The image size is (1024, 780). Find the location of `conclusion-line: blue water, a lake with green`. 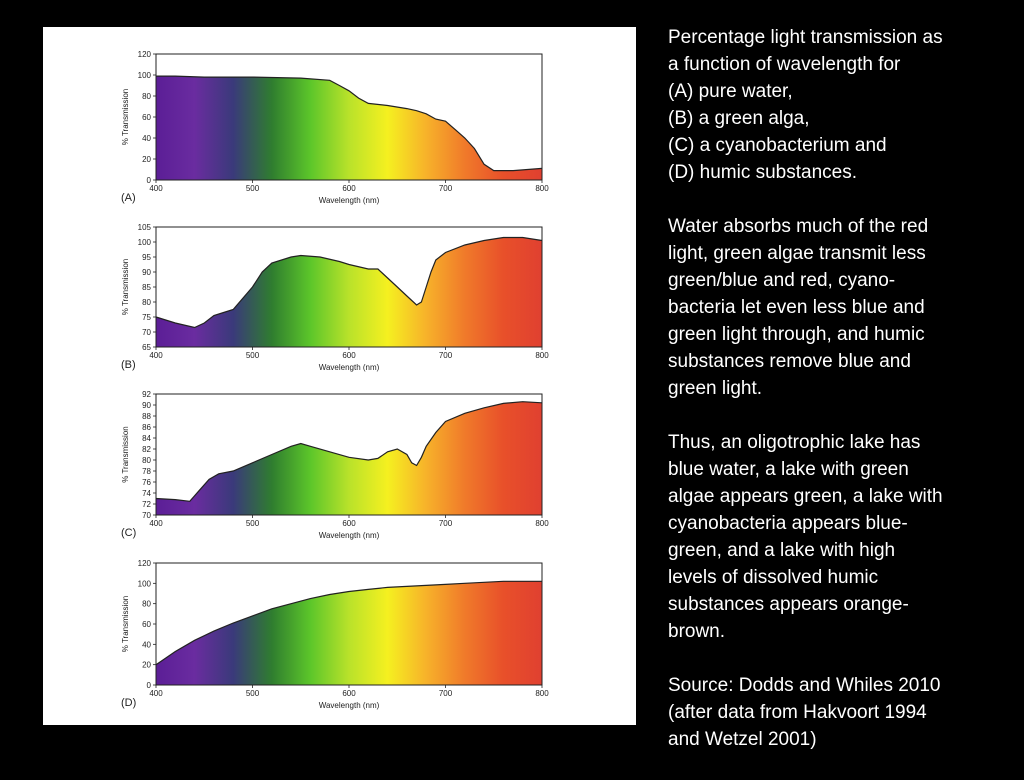

conclusion-line: blue water, a lake with green is located at coordinates (788, 469).